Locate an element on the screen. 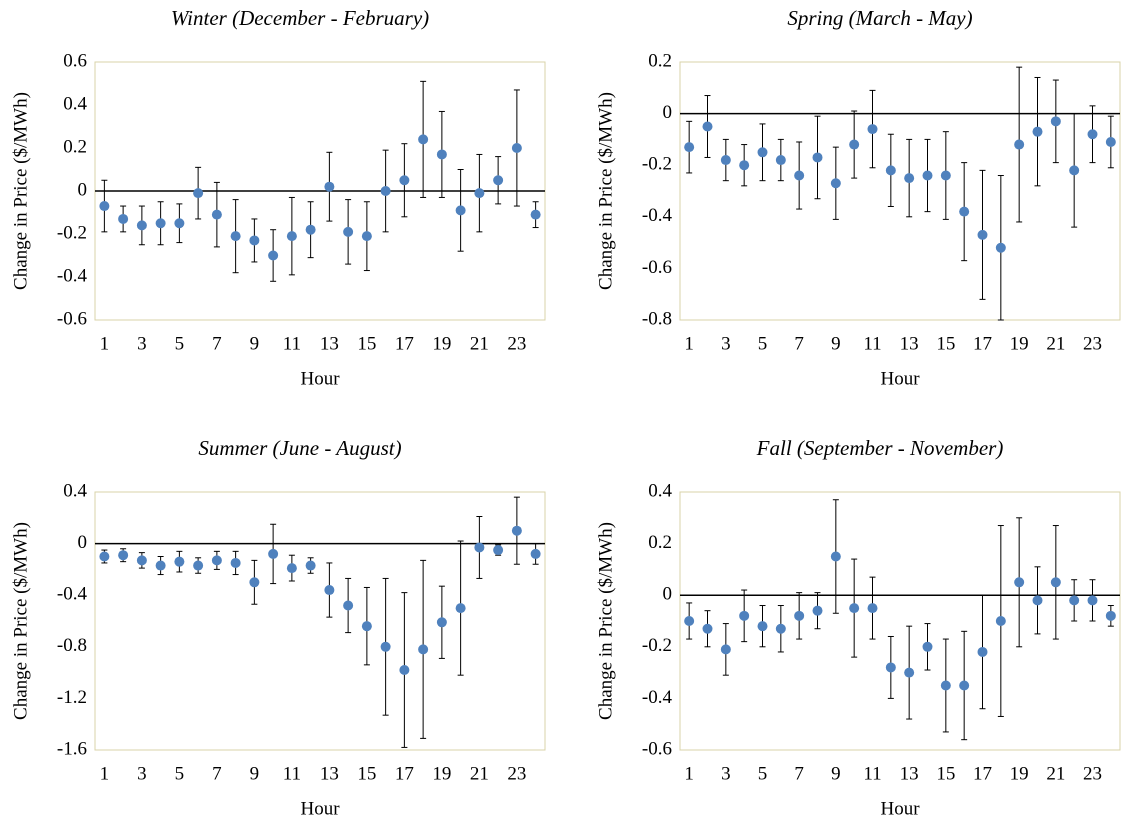 Image resolution: width=1124 pixels, height=827 pixels. x-tick-label: 5 is located at coordinates (180, 343).